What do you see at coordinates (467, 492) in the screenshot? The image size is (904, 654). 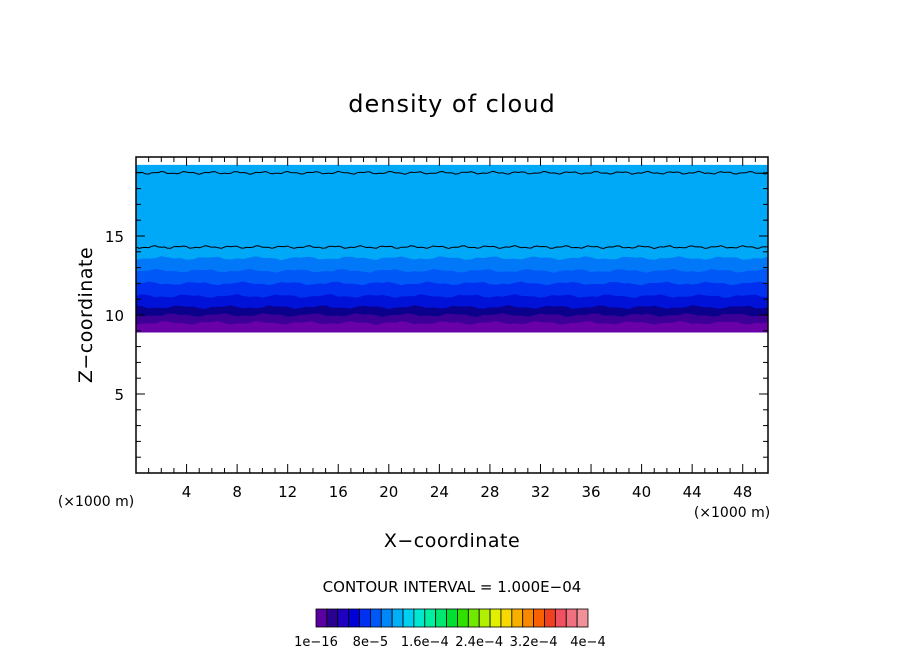 I see `x-tick-labels: 4 8 12 16 20 24 28 32 36 40 44 48` at bounding box center [467, 492].